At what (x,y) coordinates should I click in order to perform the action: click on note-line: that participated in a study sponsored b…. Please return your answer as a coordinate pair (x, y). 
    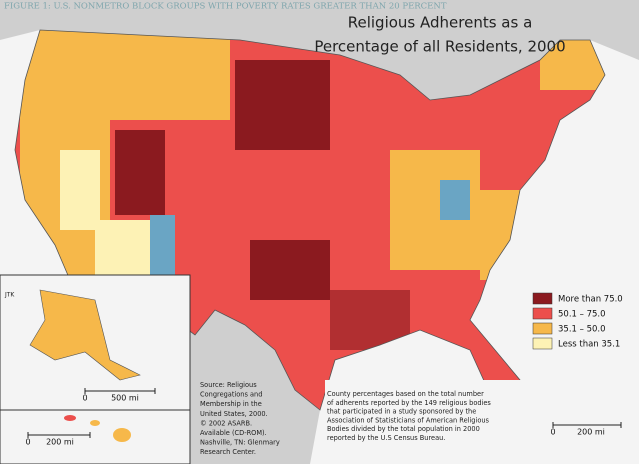
    Looking at the image, I should click on (401, 412).